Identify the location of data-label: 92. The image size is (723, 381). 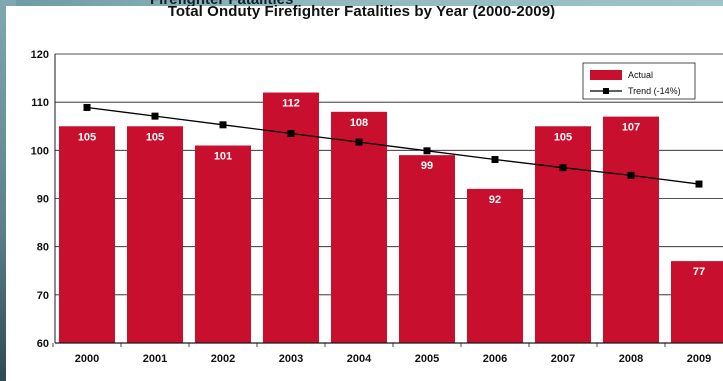
(495, 200).